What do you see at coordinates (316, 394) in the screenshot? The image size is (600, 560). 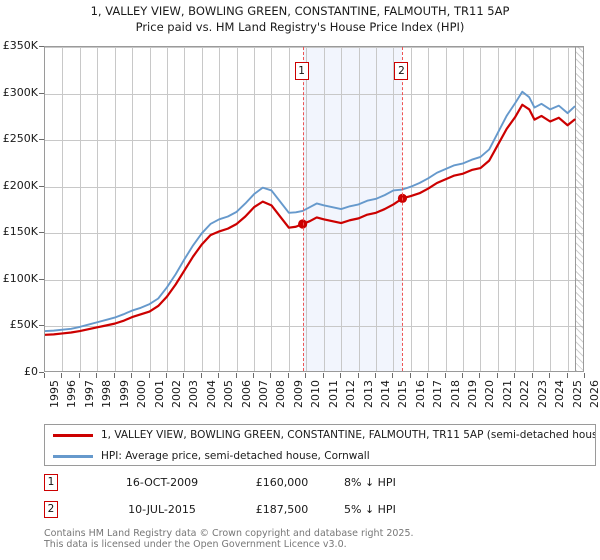 I see `x-axis-tick-label: 2010` at bounding box center [316, 394].